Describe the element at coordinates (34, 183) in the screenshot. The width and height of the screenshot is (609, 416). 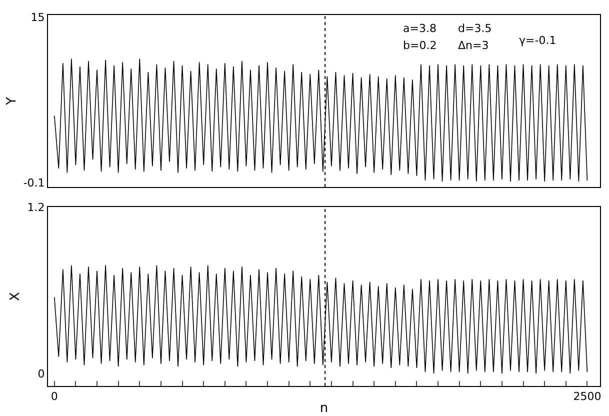
I see `y-tick-label: -0.1` at that location.